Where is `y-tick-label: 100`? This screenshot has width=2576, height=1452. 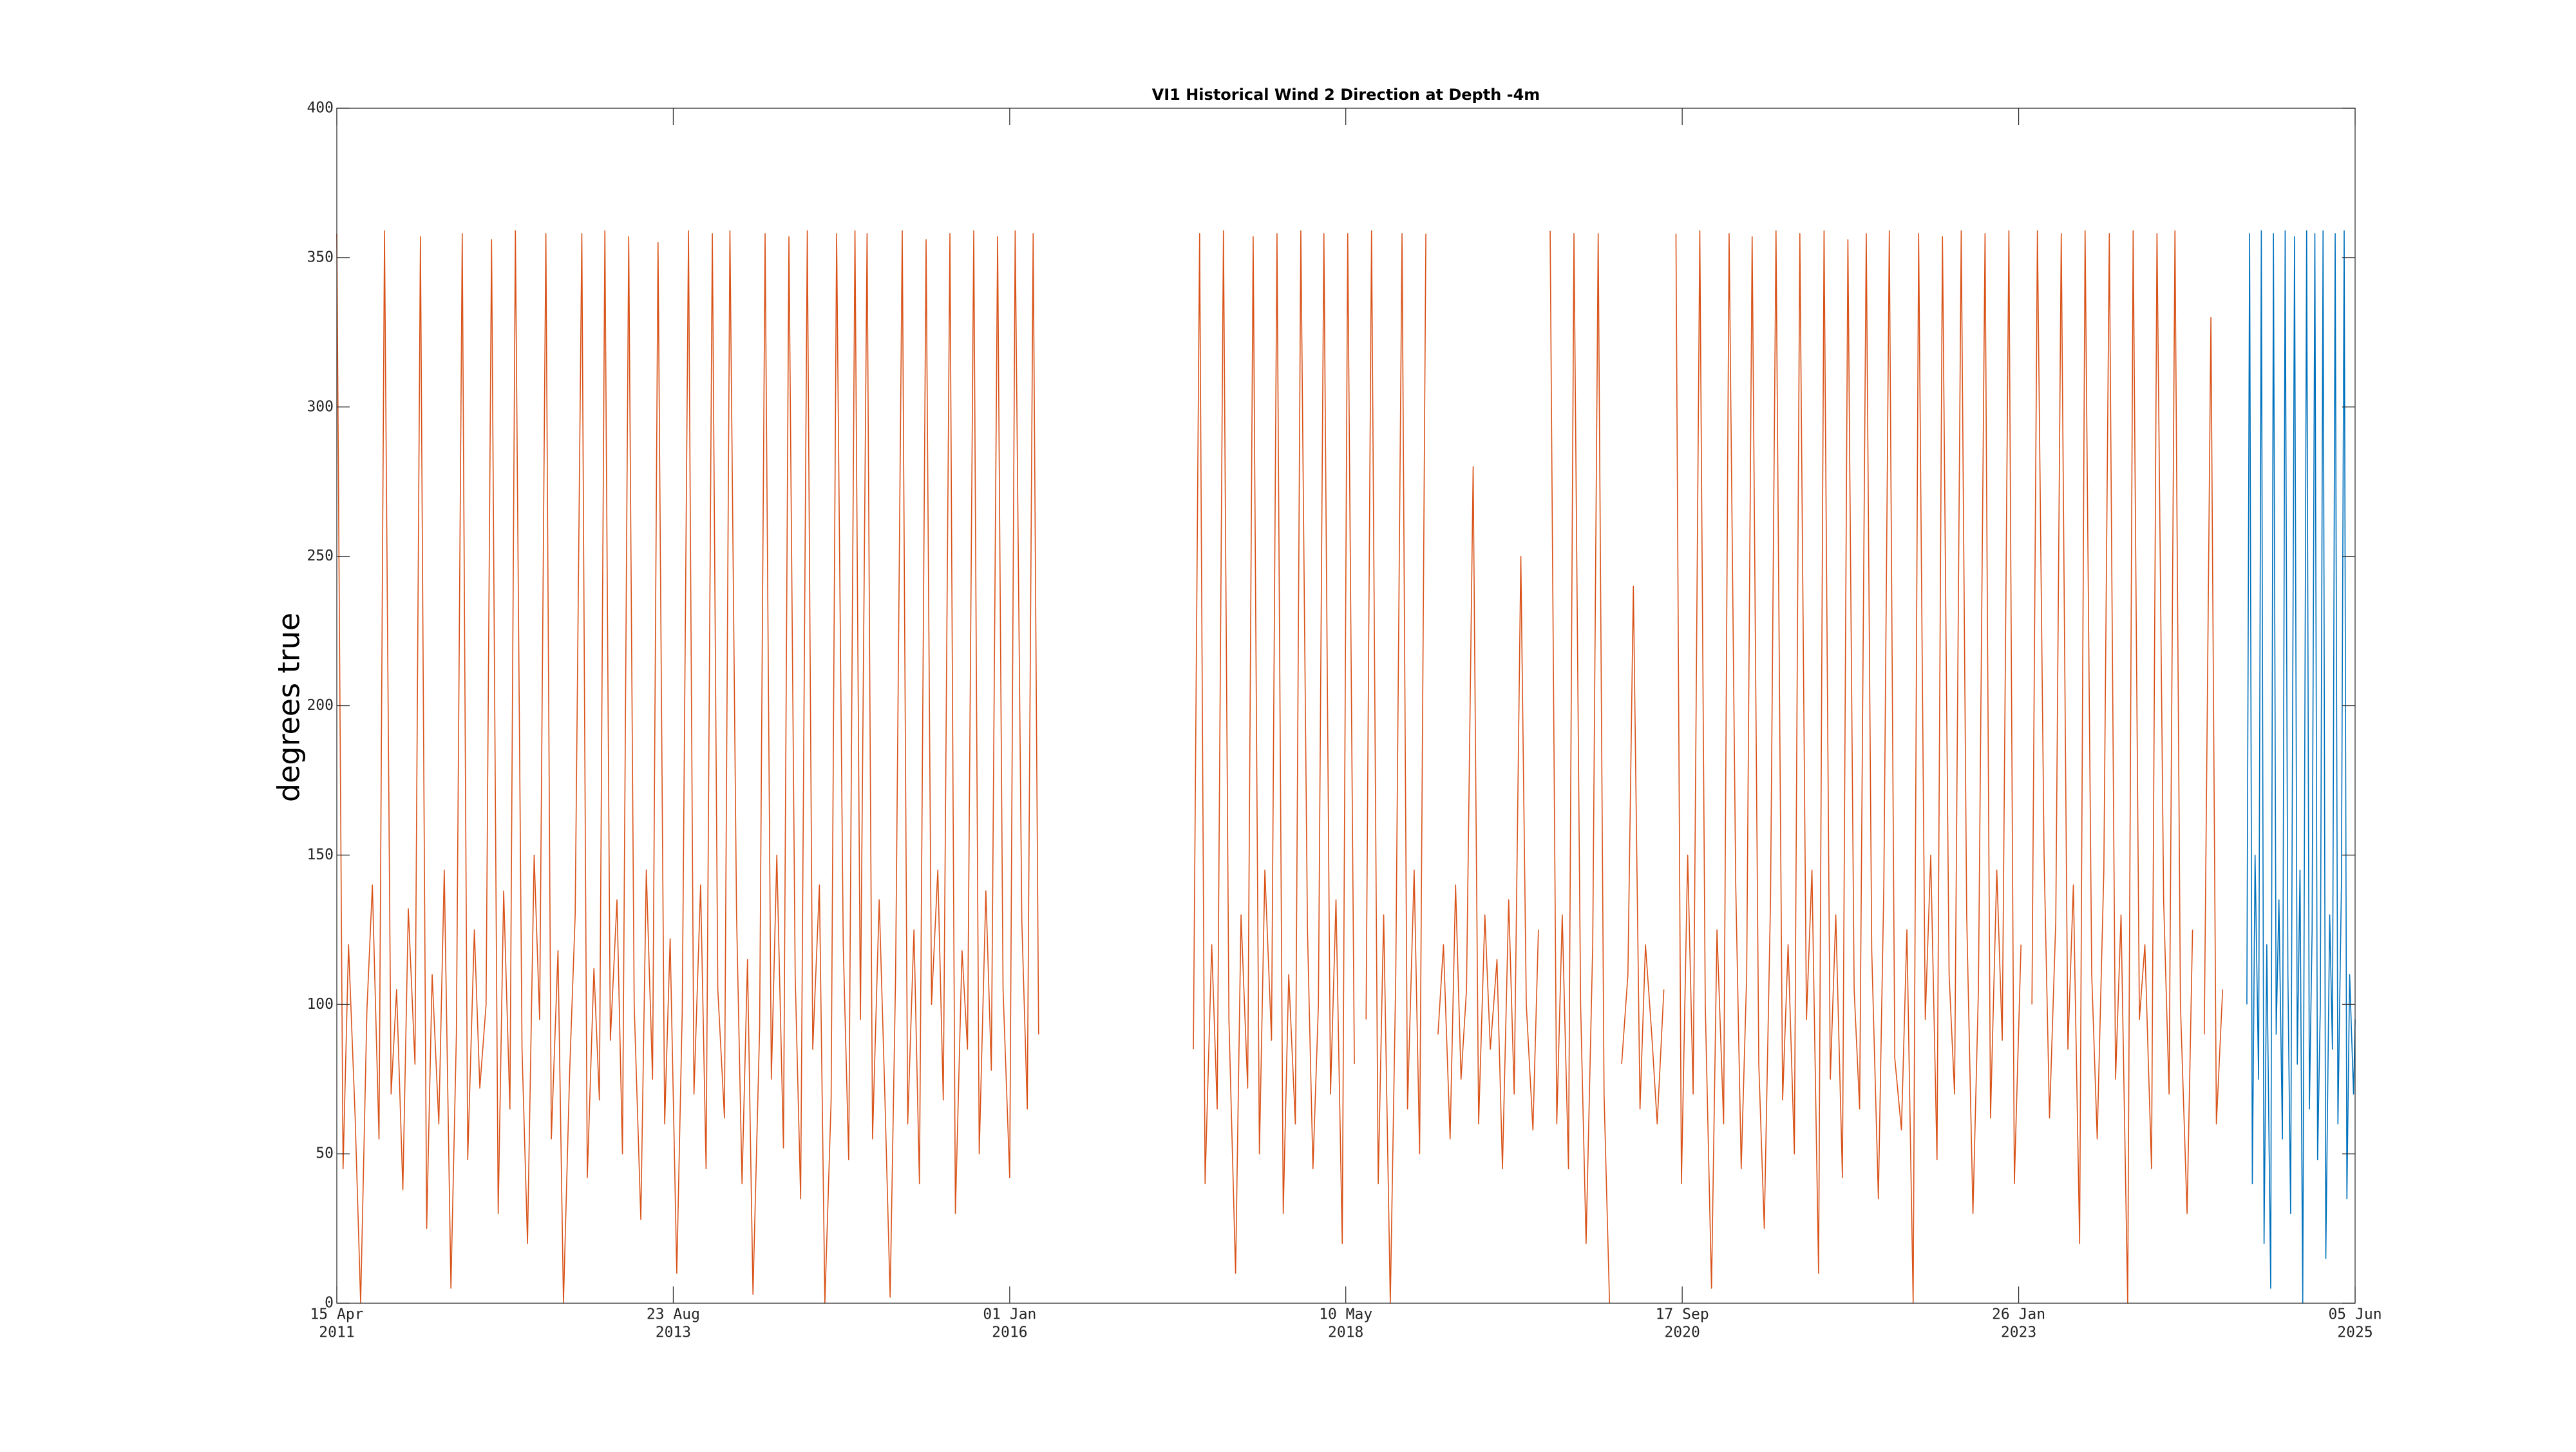
y-tick-label: 100 is located at coordinates (320, 1004).